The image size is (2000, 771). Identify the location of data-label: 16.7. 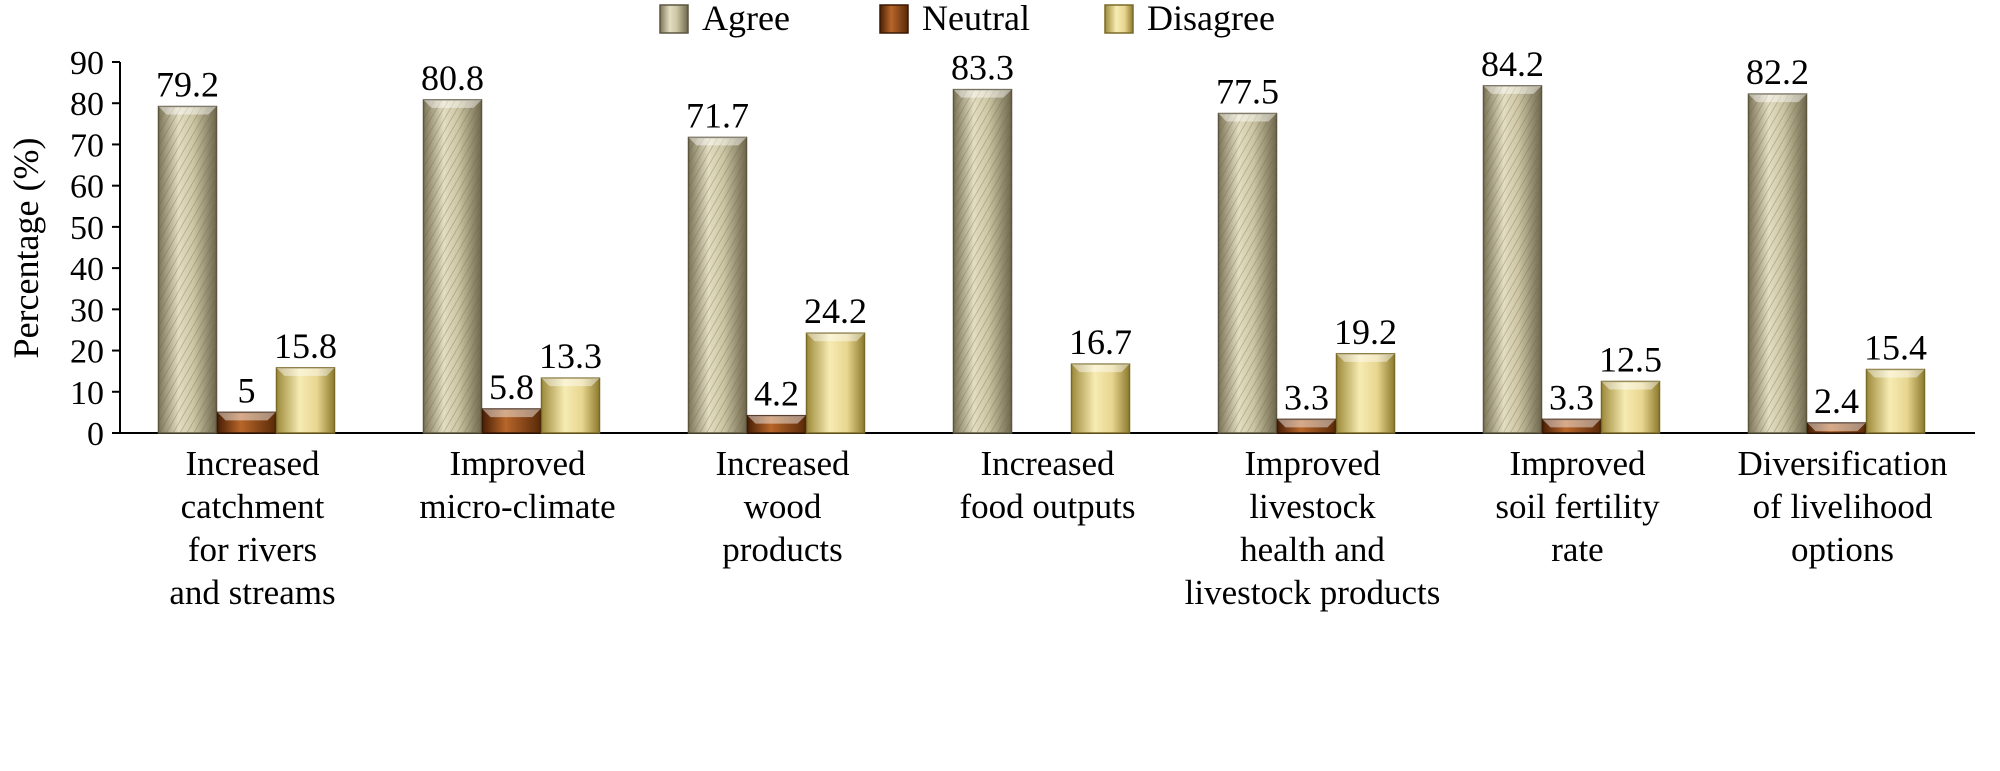
(1100, 342).